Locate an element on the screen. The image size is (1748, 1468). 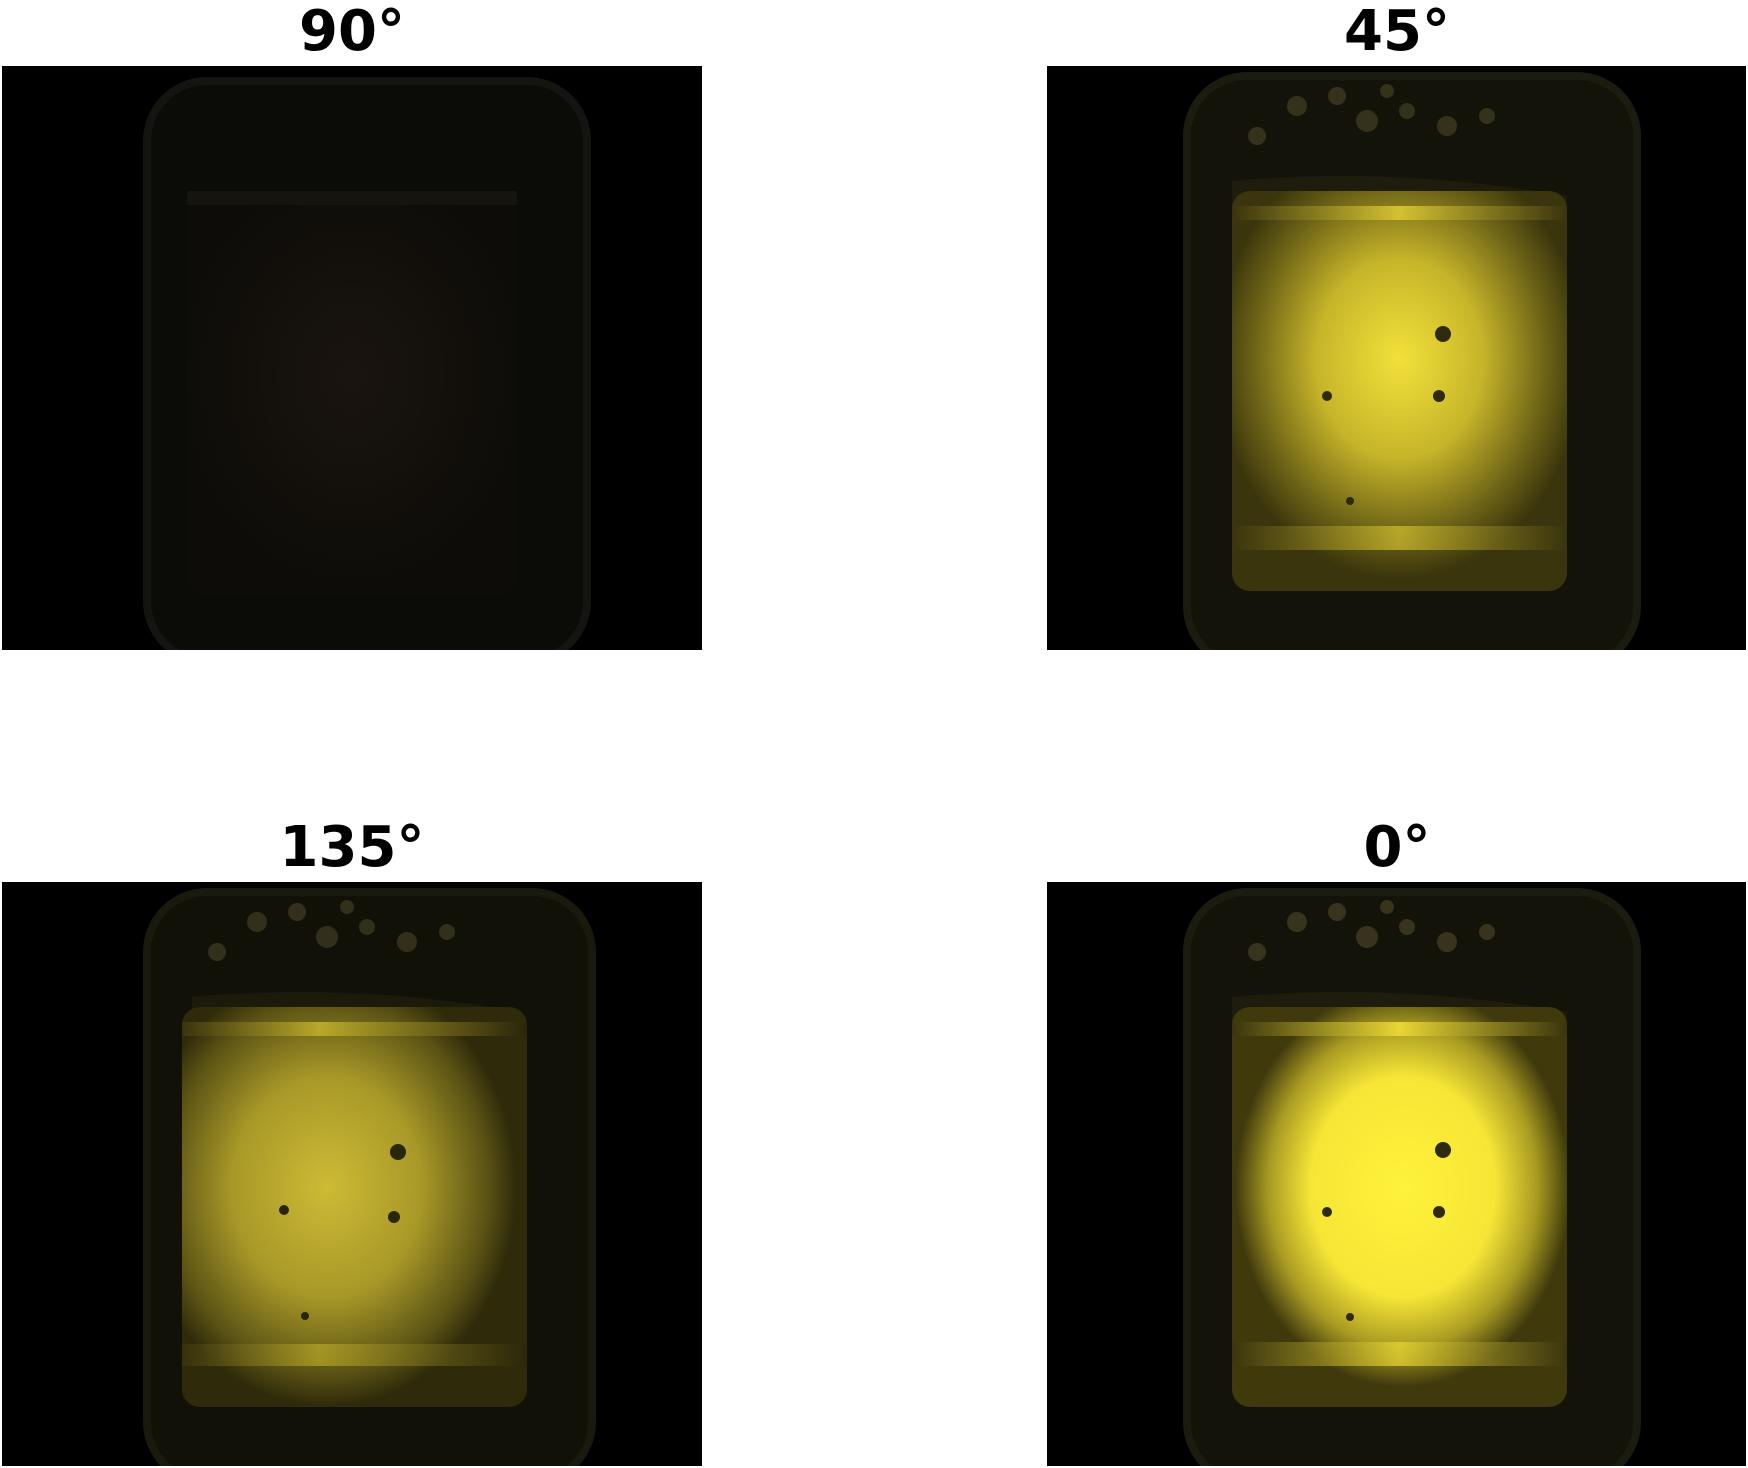
panel-title-45: 45° is located at coordinates (1397, 32).